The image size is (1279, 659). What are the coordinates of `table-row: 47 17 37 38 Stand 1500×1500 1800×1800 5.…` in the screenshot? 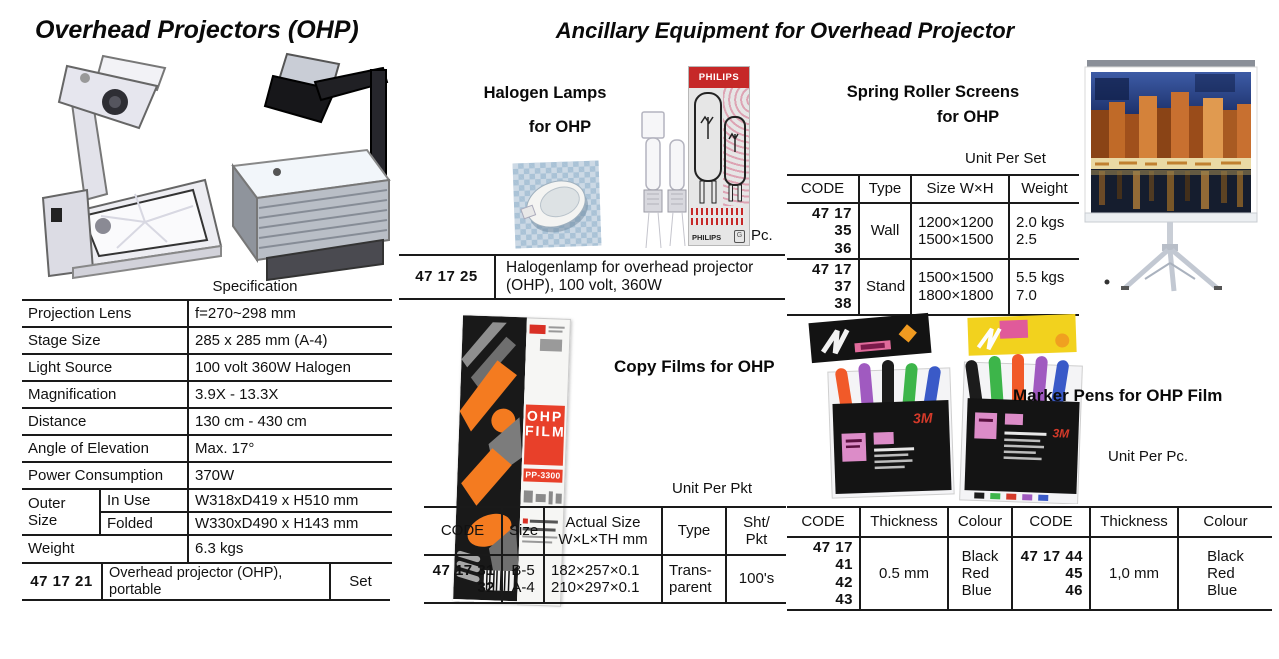 It's located at (933, 286).